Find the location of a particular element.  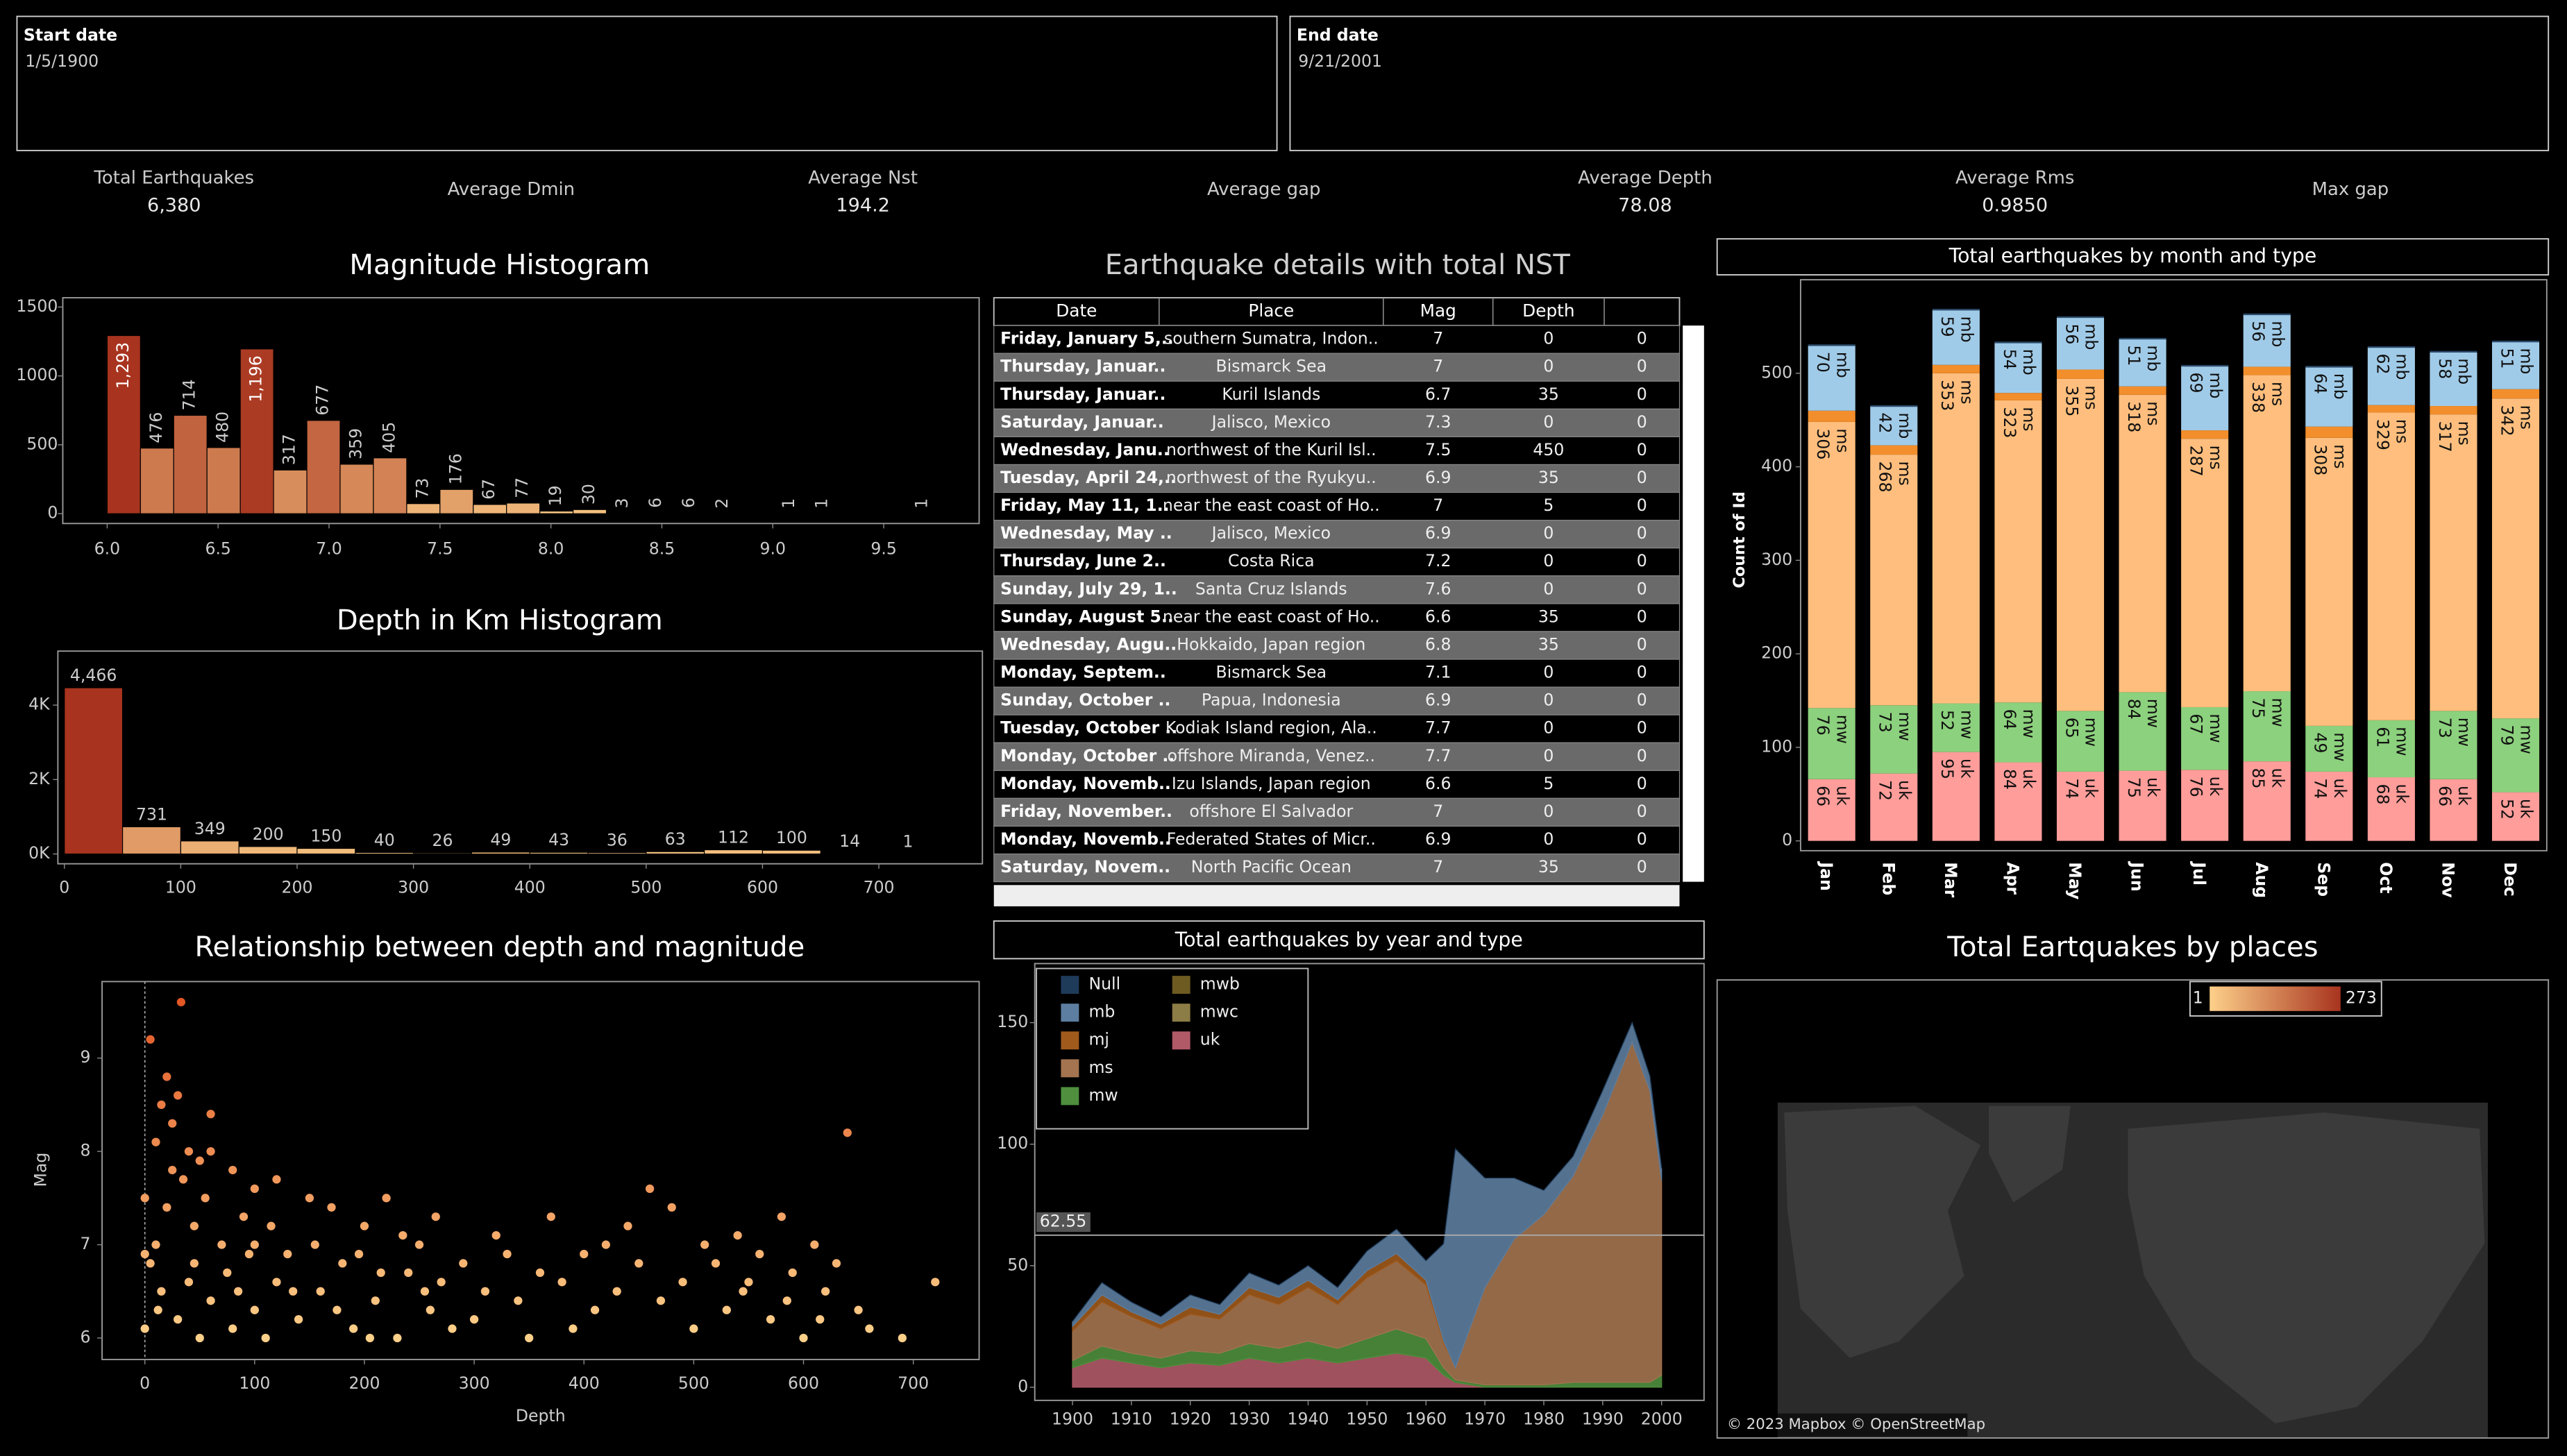

table-cell: Hokkaido, Japan region is located at coordinates (1271, 644).